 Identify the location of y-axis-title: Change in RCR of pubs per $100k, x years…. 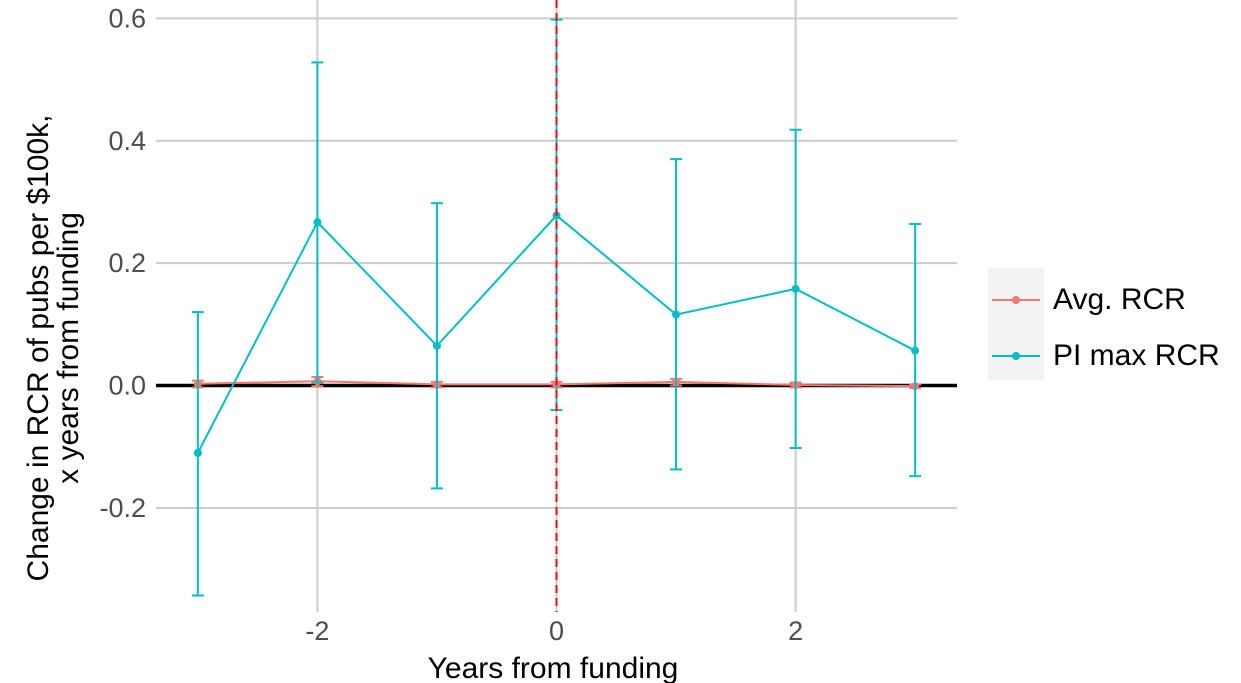
(53, 348).